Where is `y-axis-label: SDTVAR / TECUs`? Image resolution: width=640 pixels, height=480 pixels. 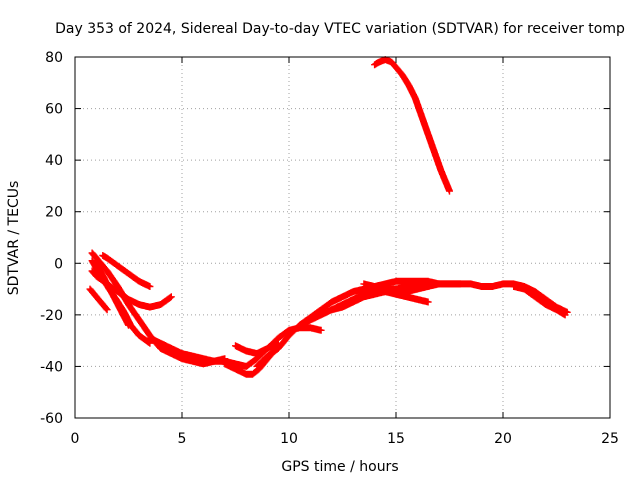
y-axis-label: SDTVAR / TECUs is located at coordinates (14, 238).